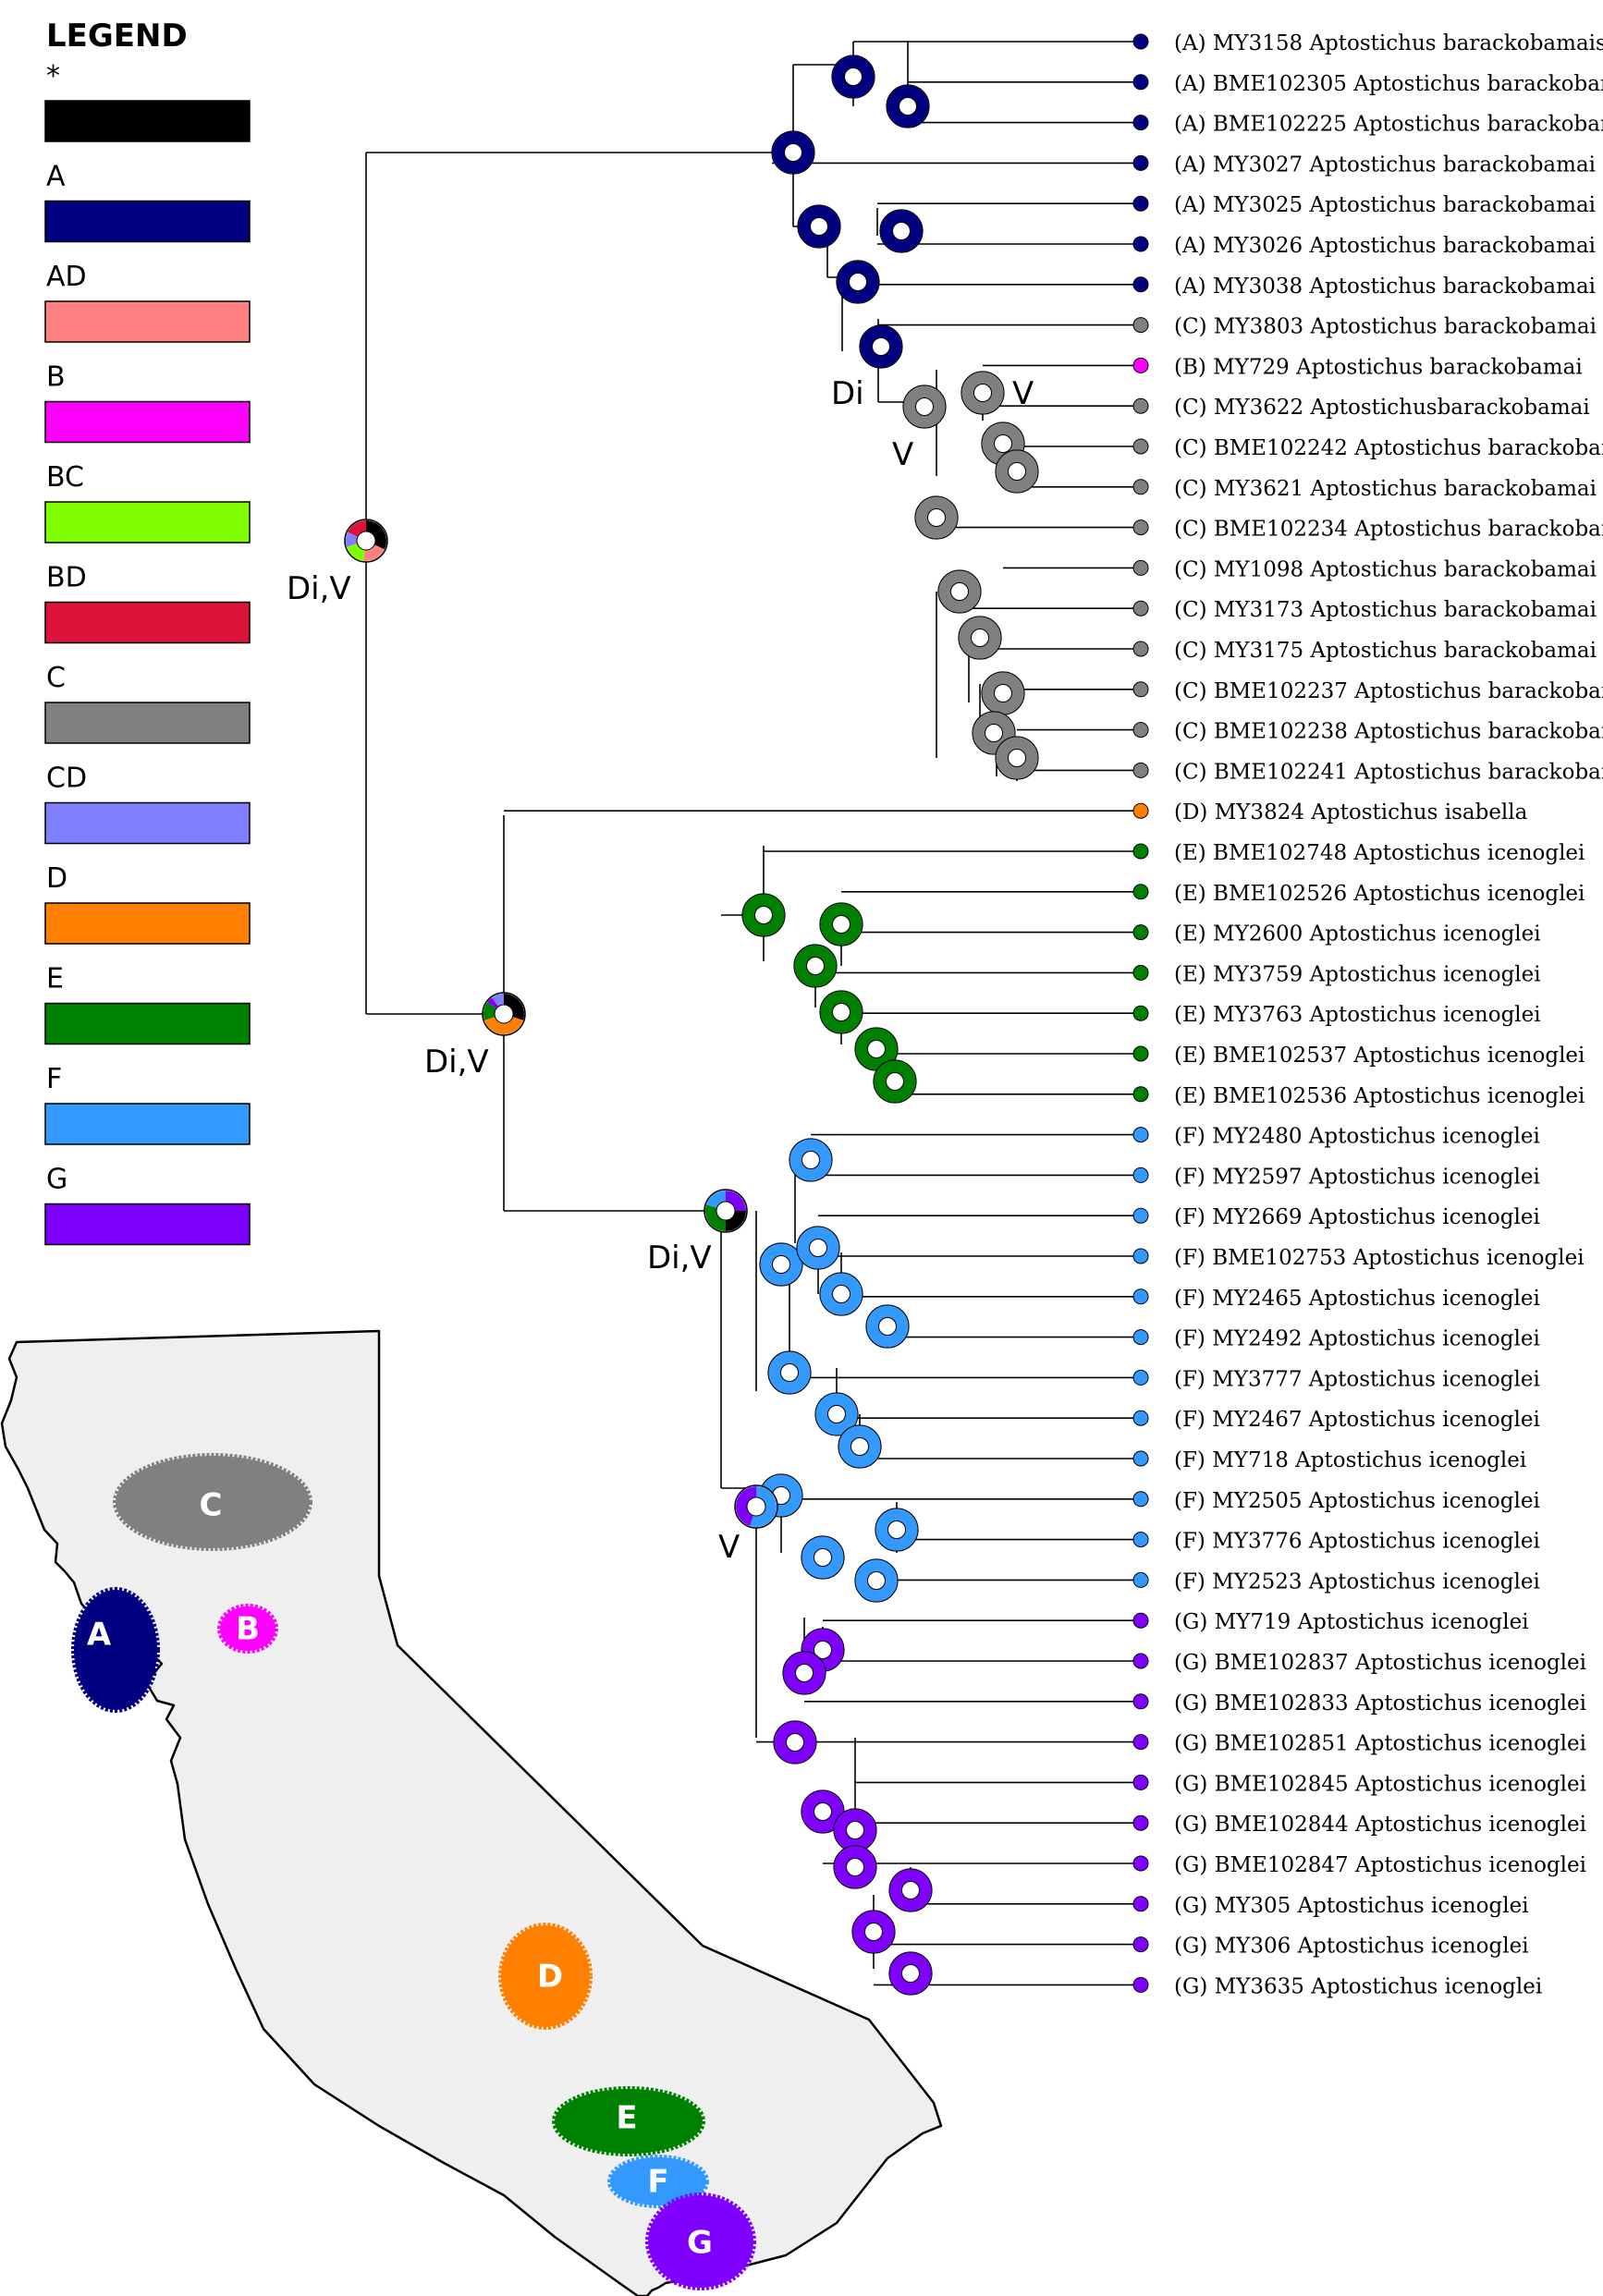  I want to click on legend-label: B, so click(56, 378).